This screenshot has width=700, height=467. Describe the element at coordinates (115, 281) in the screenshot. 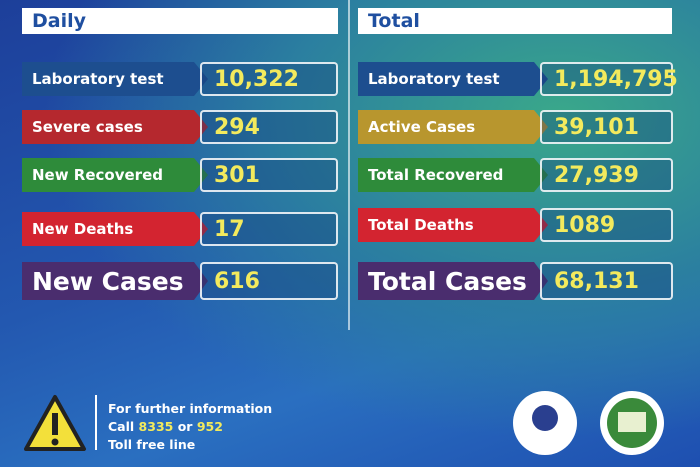

I see `row-label: New Cases` at that location.